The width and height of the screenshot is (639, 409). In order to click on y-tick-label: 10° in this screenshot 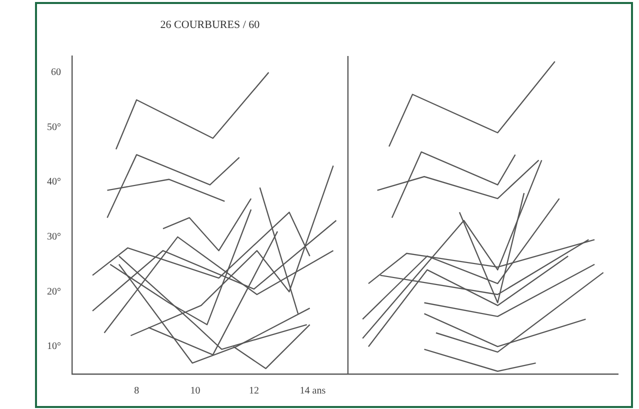, I will do `click(54, 346)`.